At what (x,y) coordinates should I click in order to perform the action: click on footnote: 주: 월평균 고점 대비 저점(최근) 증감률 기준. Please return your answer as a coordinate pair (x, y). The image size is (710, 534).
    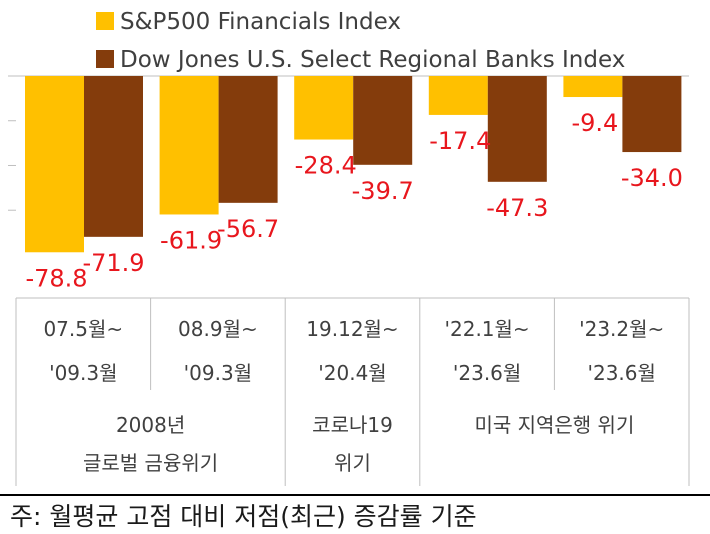
    Looking at the image, I should click on (243, 516).